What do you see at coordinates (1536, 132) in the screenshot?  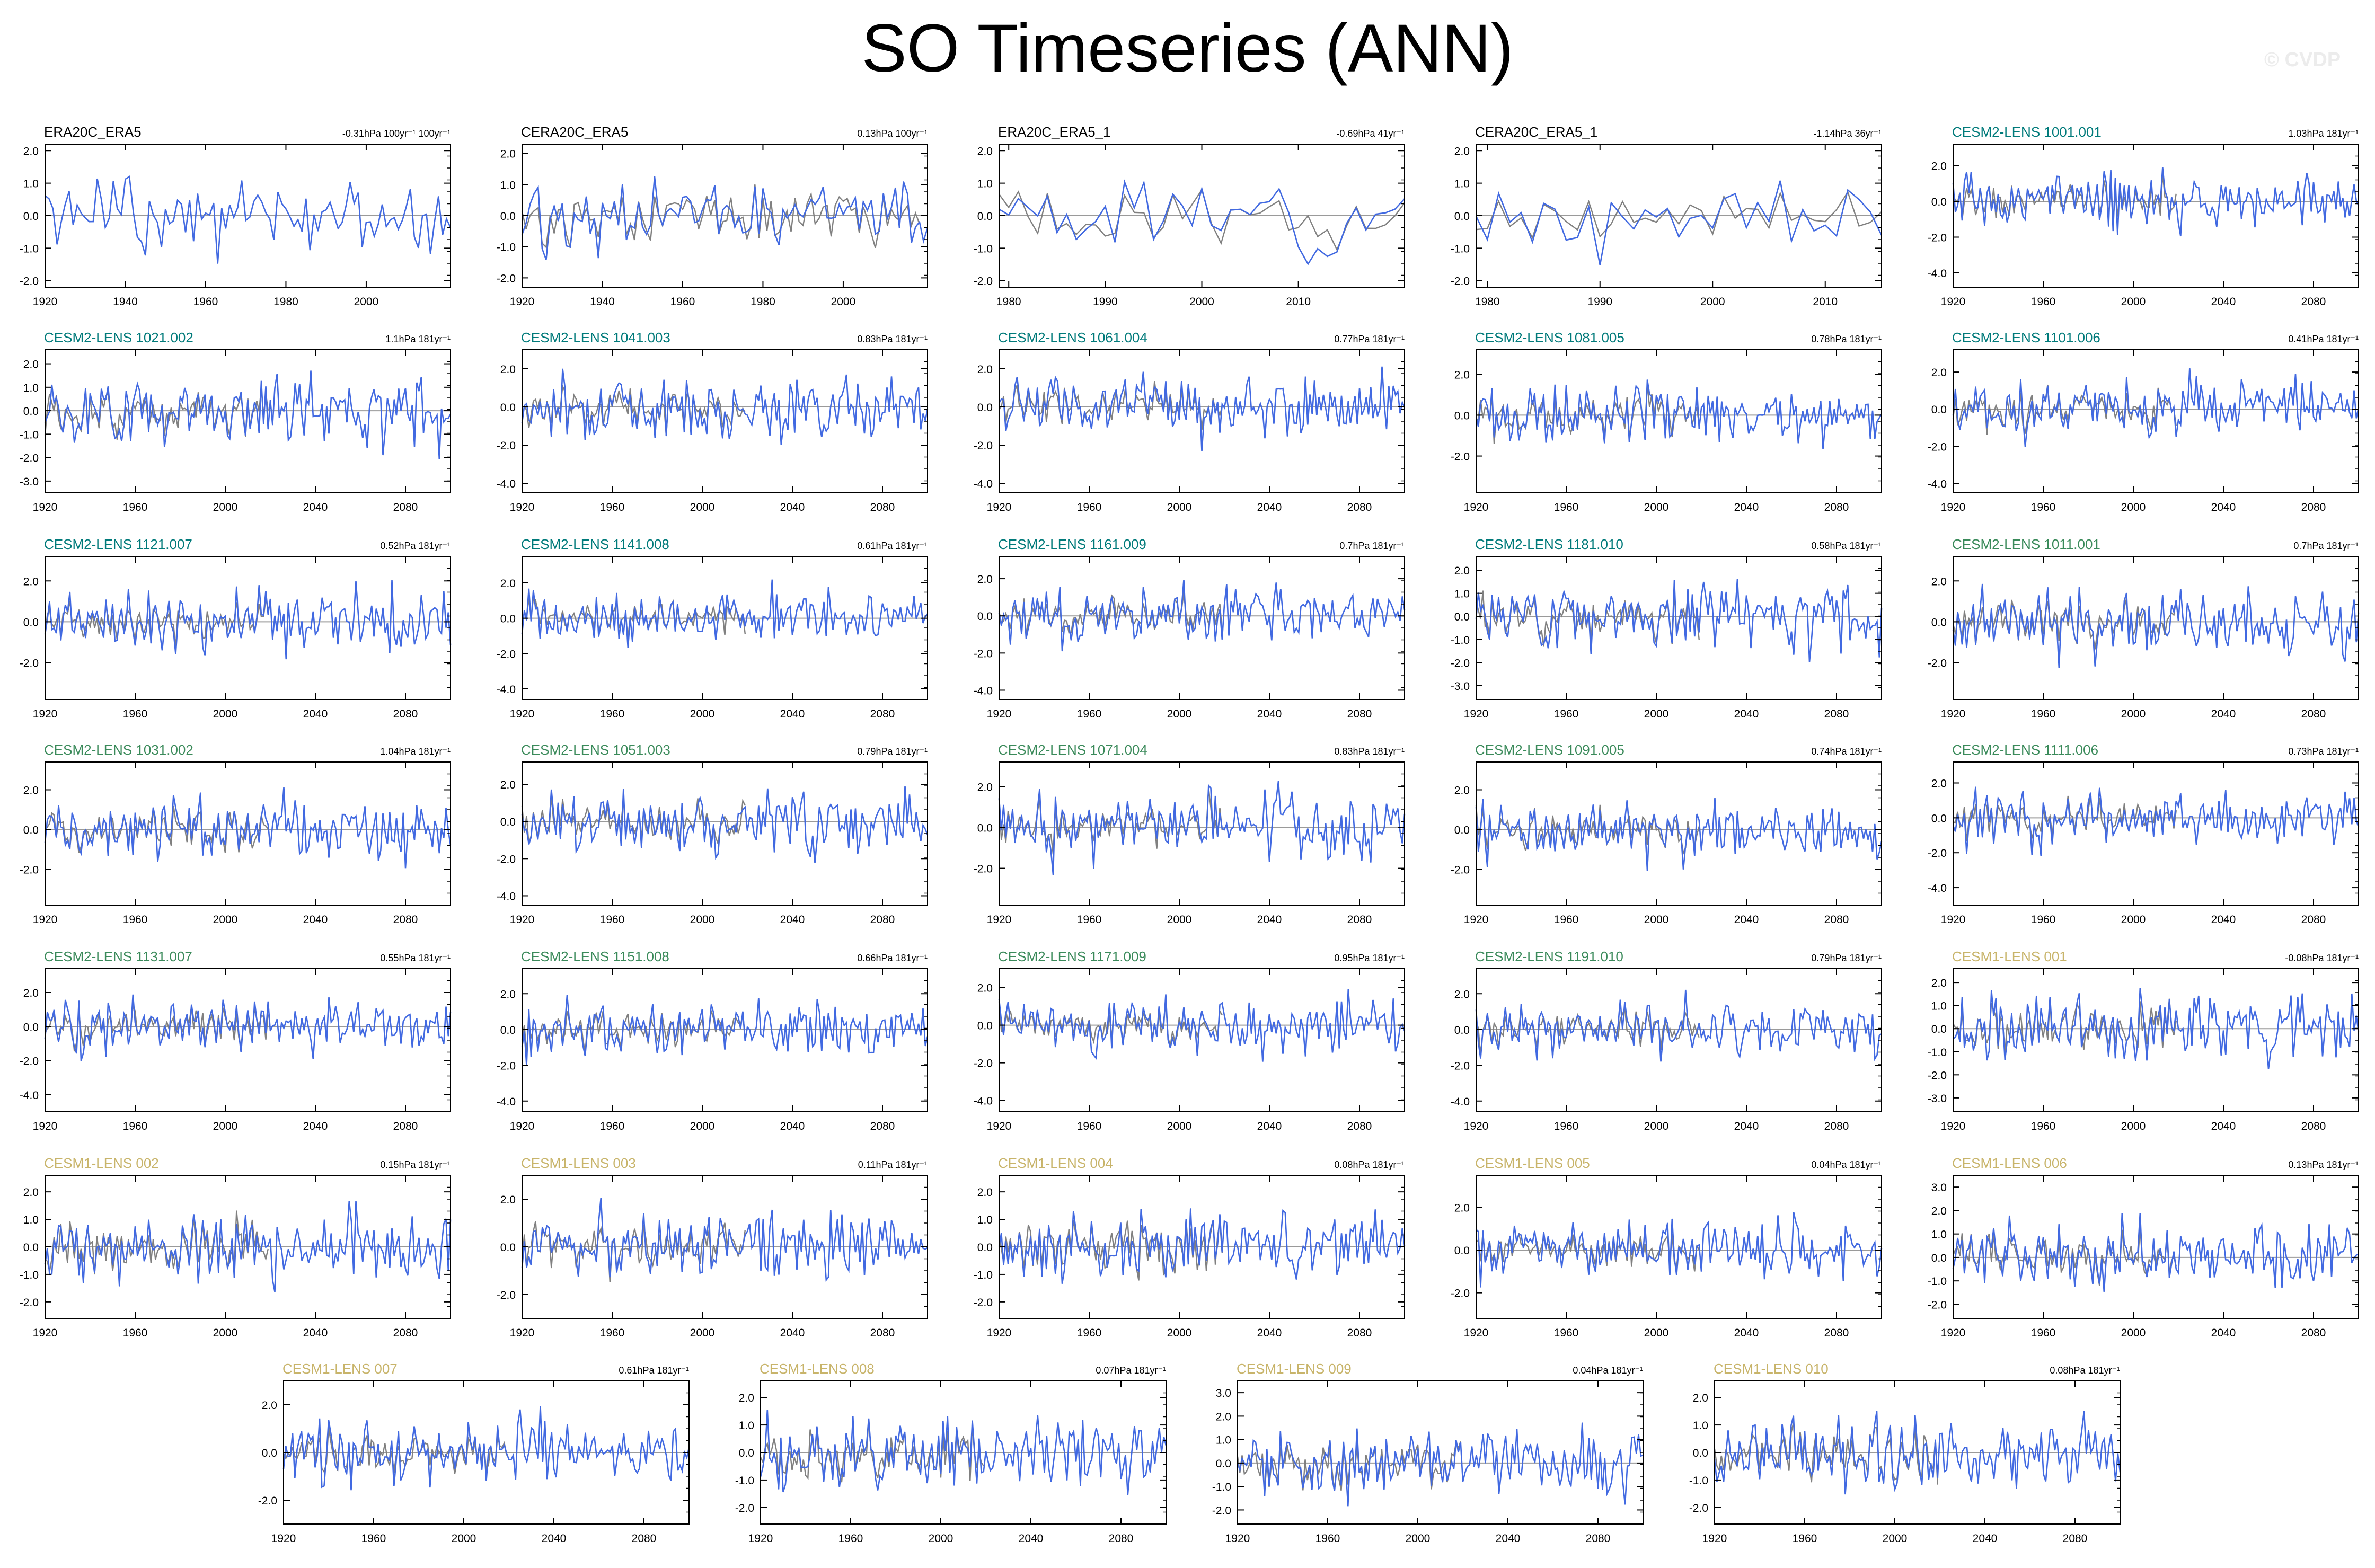 I see `panel-title: CERA20C_ERA5_1` at bounding box center [1536, 132].